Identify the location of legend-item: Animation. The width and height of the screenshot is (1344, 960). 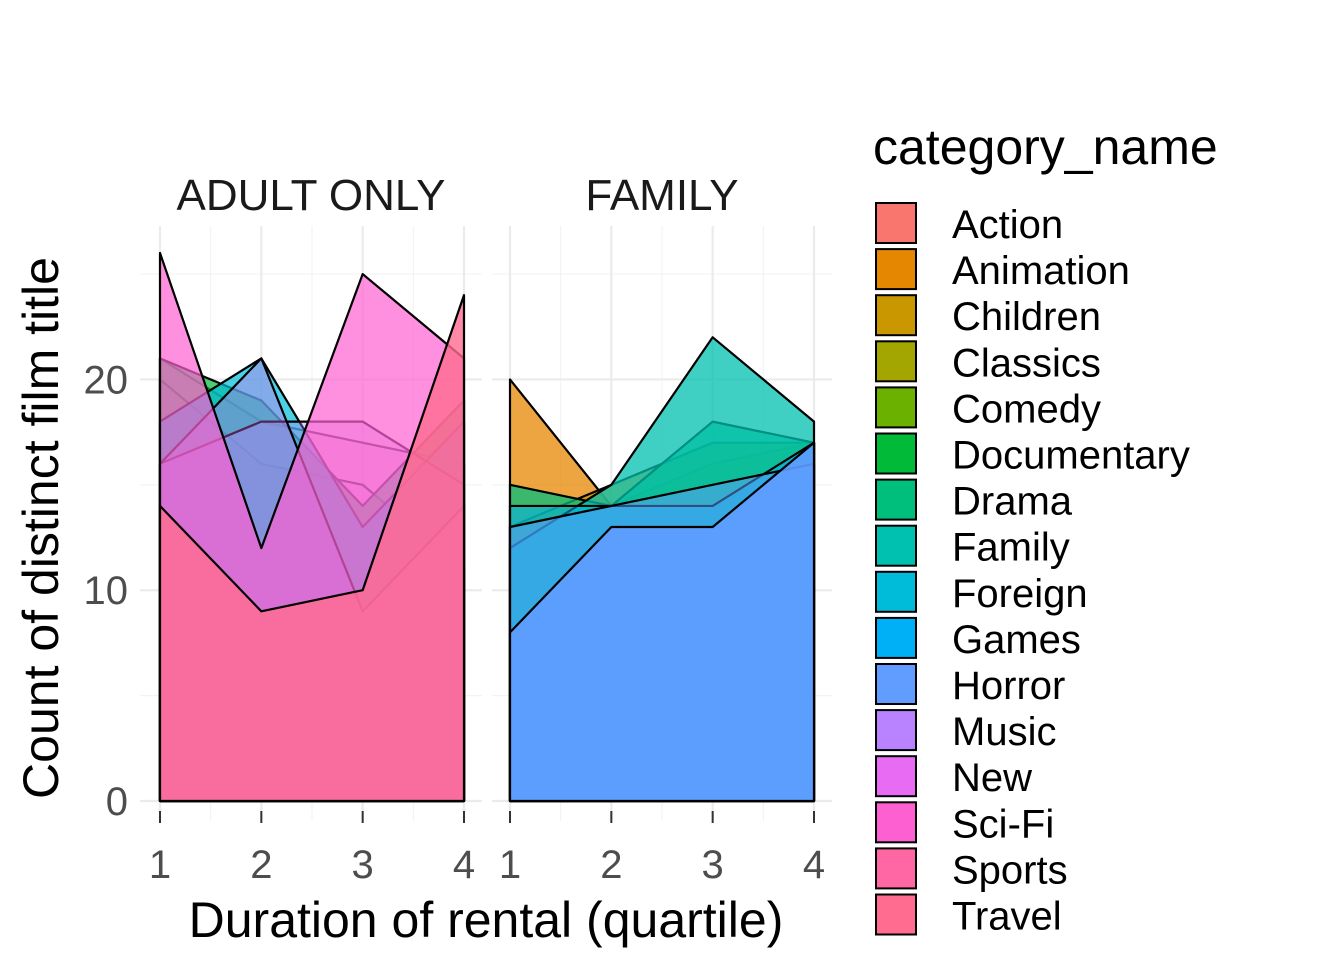
(1002, 270).